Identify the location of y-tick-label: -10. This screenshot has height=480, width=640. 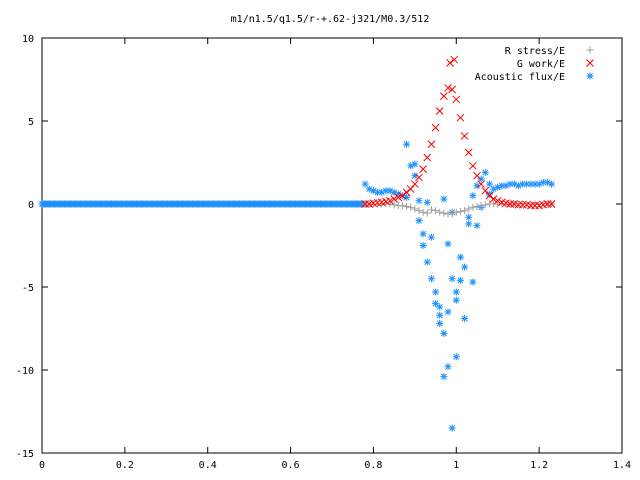
(25, 371).